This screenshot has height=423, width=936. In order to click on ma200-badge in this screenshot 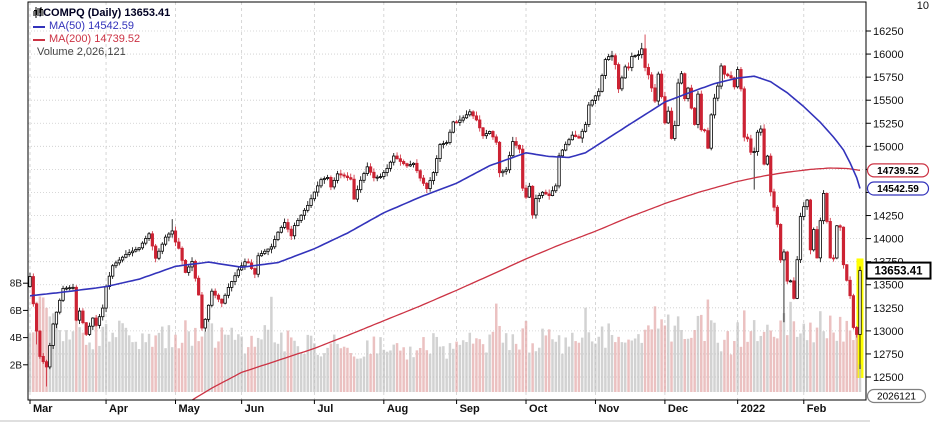, I will do `click(898, 170)`.